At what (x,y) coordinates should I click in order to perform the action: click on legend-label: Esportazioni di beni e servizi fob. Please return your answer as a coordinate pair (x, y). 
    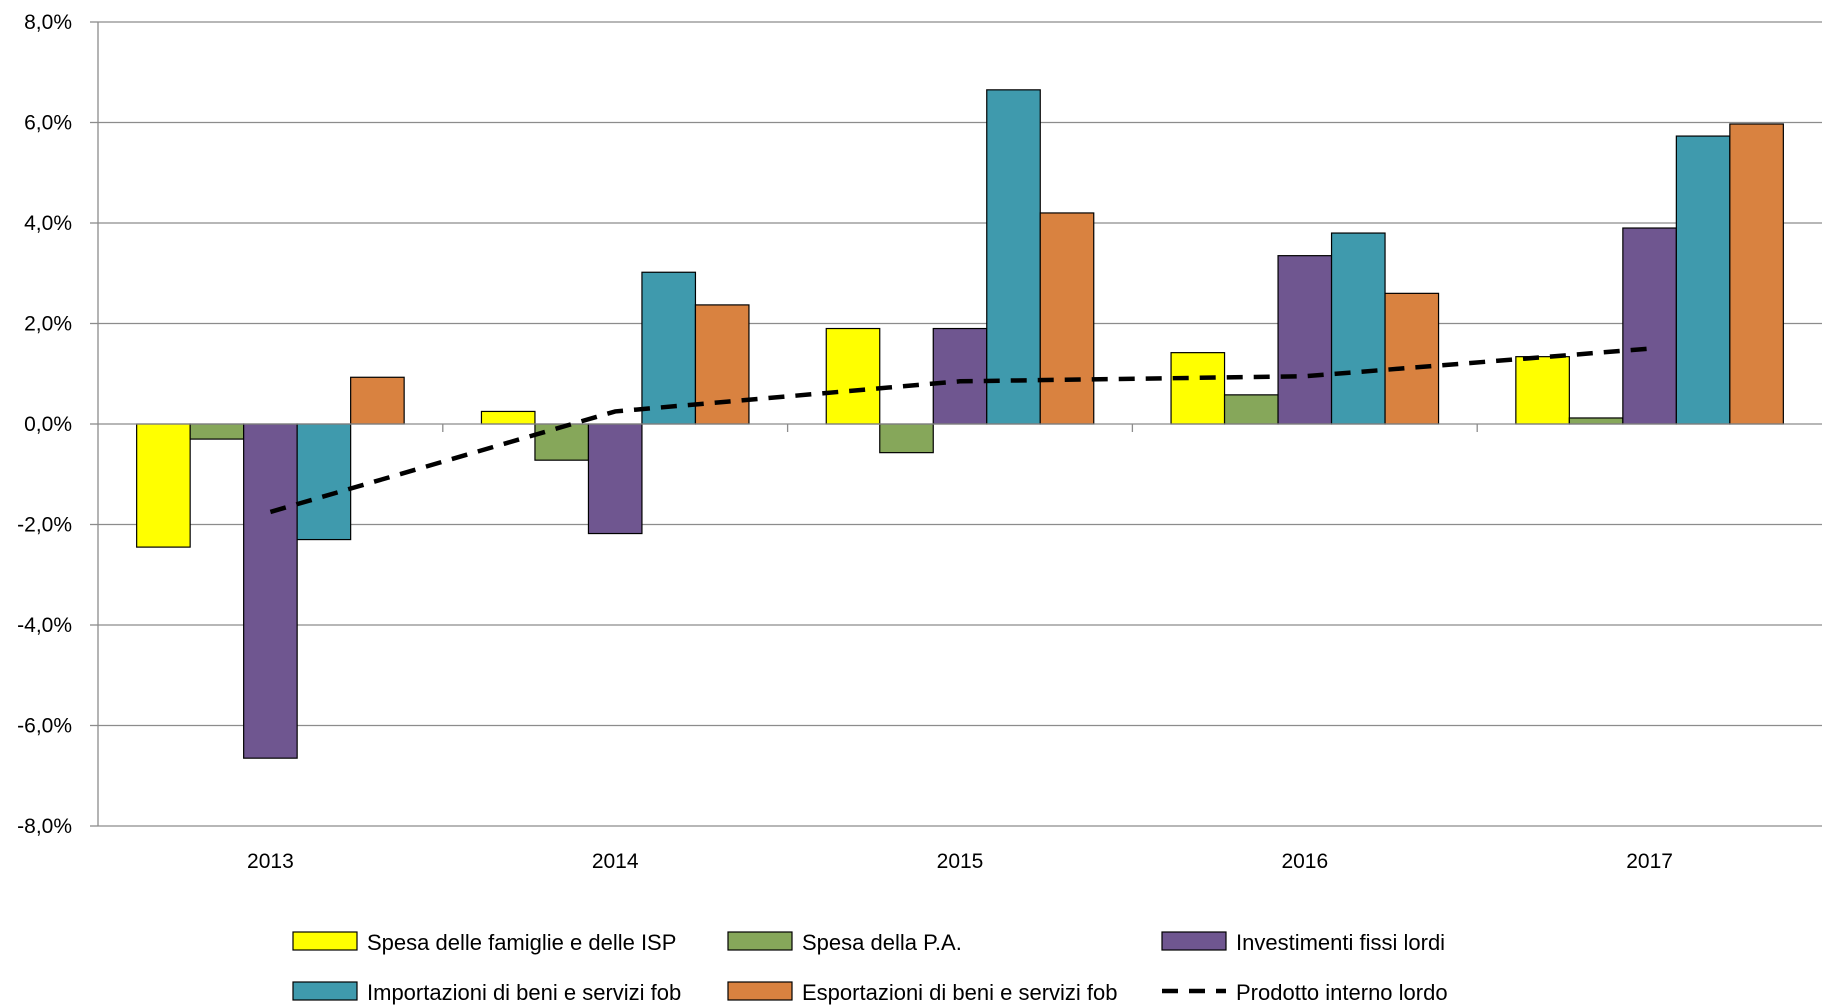
    Looking at the image, I should click on (960, 992).